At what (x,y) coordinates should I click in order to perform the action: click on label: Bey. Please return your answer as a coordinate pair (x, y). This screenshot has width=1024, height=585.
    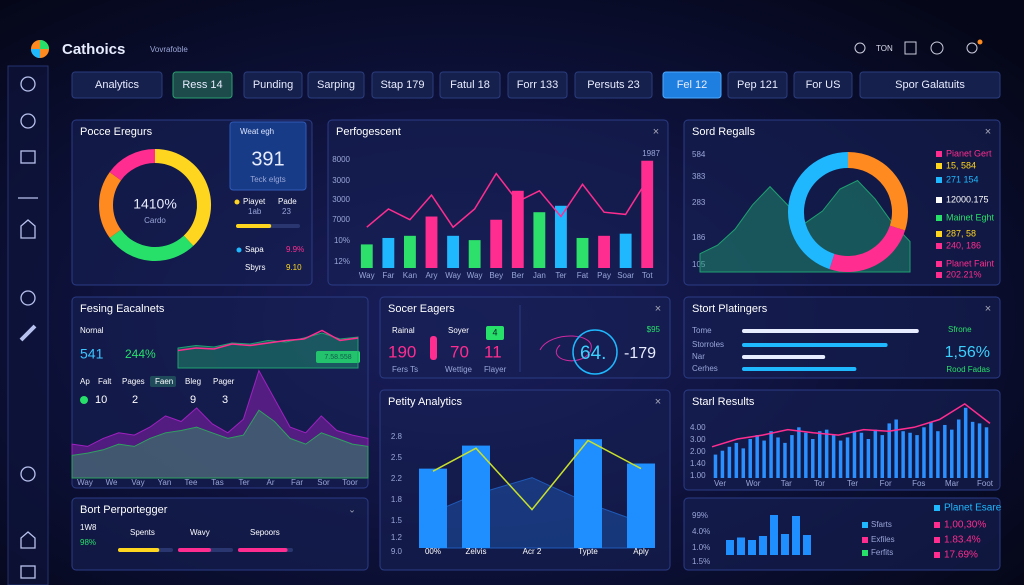
    Looking at the image, I should click on (496, 275).